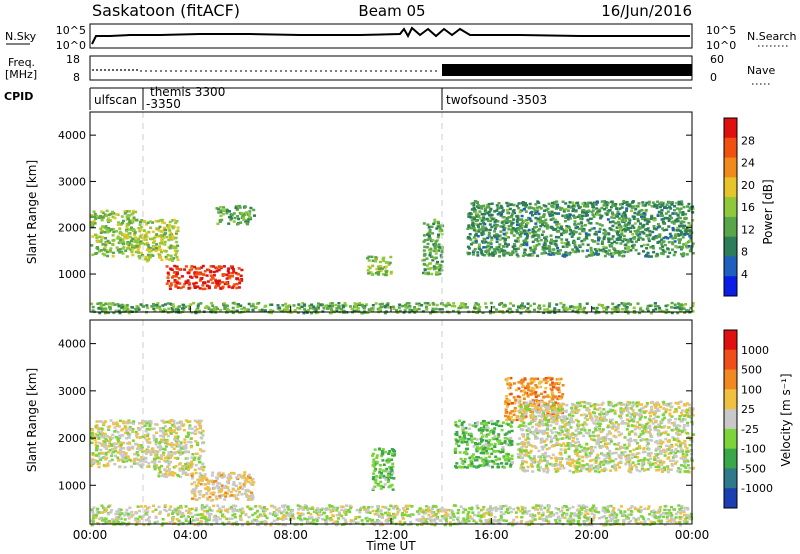 The image size is (800, 554). I want to click on freq-left-label-2: [MHz], so click(21, 74).